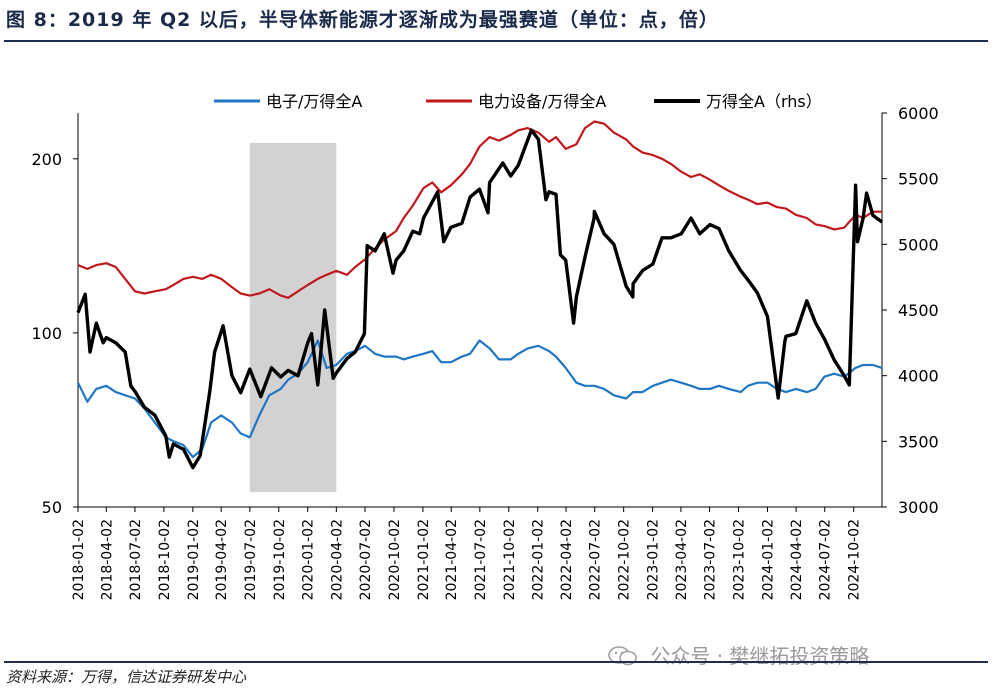 This screenshot has width=1000, height=695. I want to click on x-tick-label: 2018-10-02, so click(165, 559).